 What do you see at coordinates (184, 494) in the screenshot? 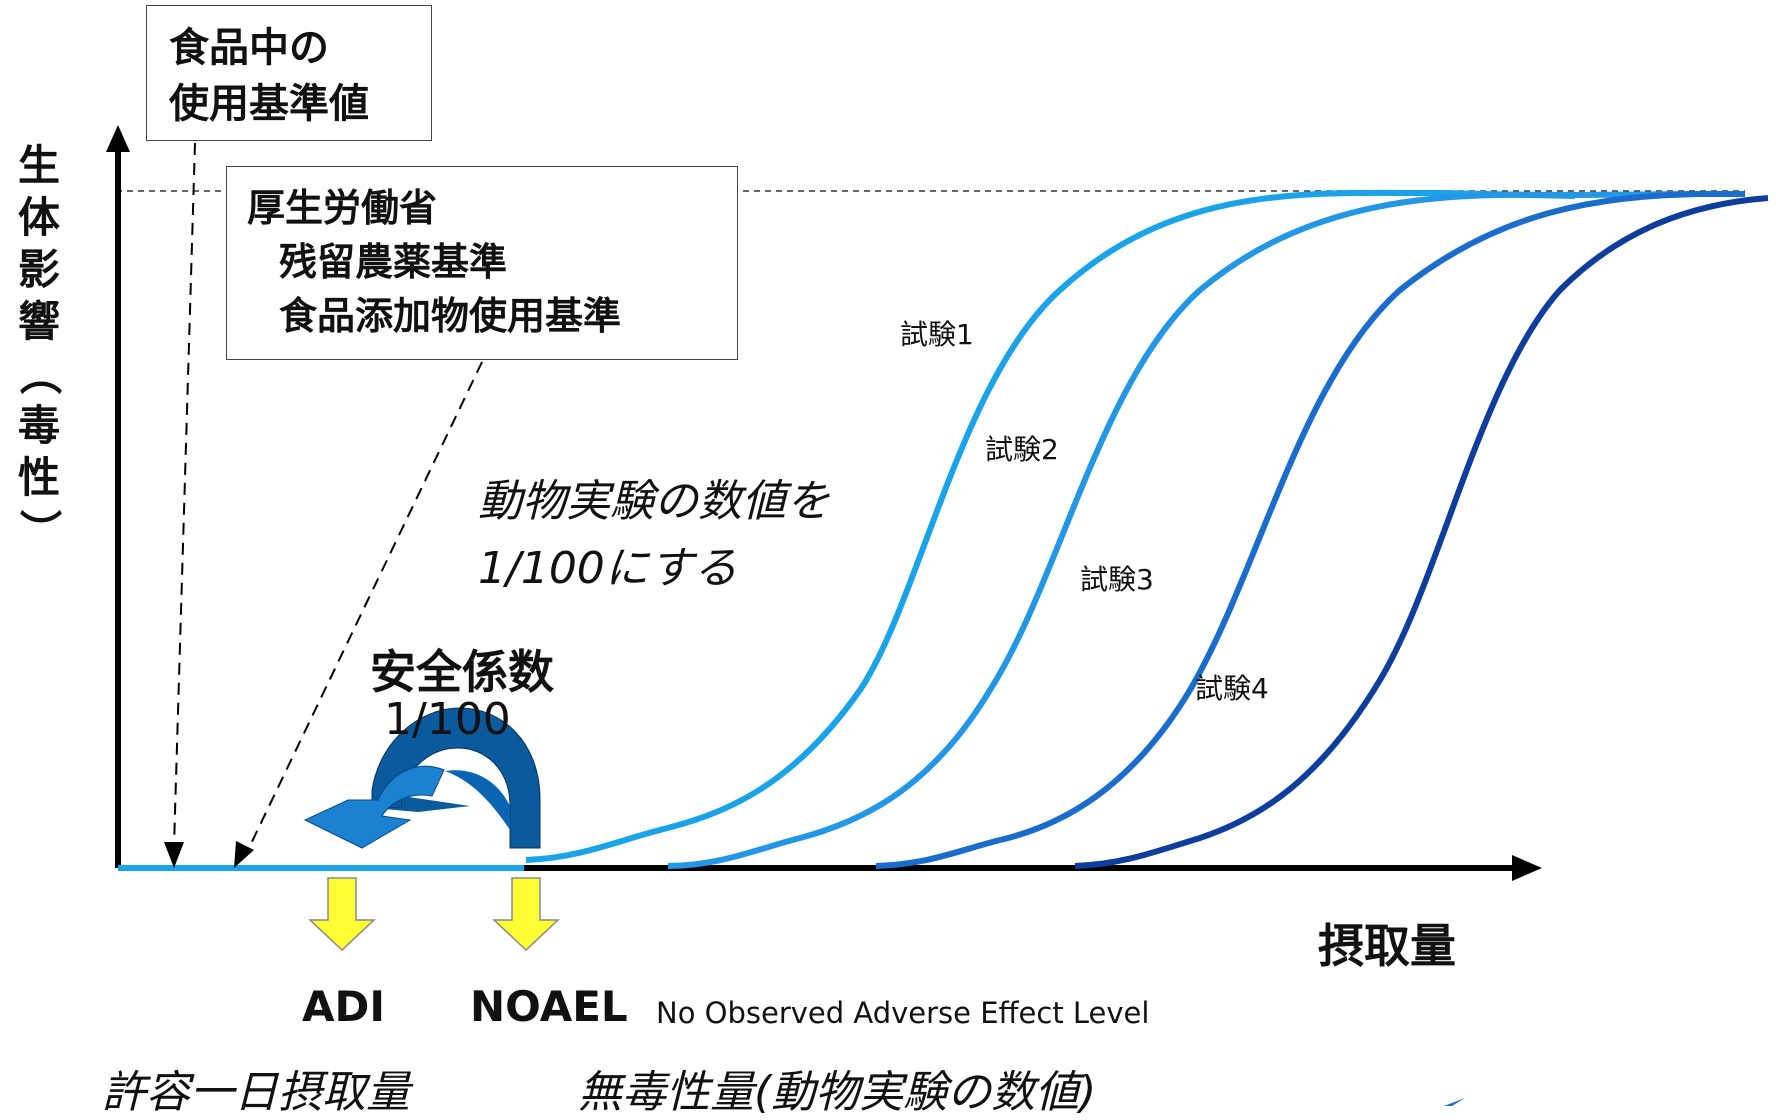
I see `pointer-line-top-box` at bounding box center [184, 494].